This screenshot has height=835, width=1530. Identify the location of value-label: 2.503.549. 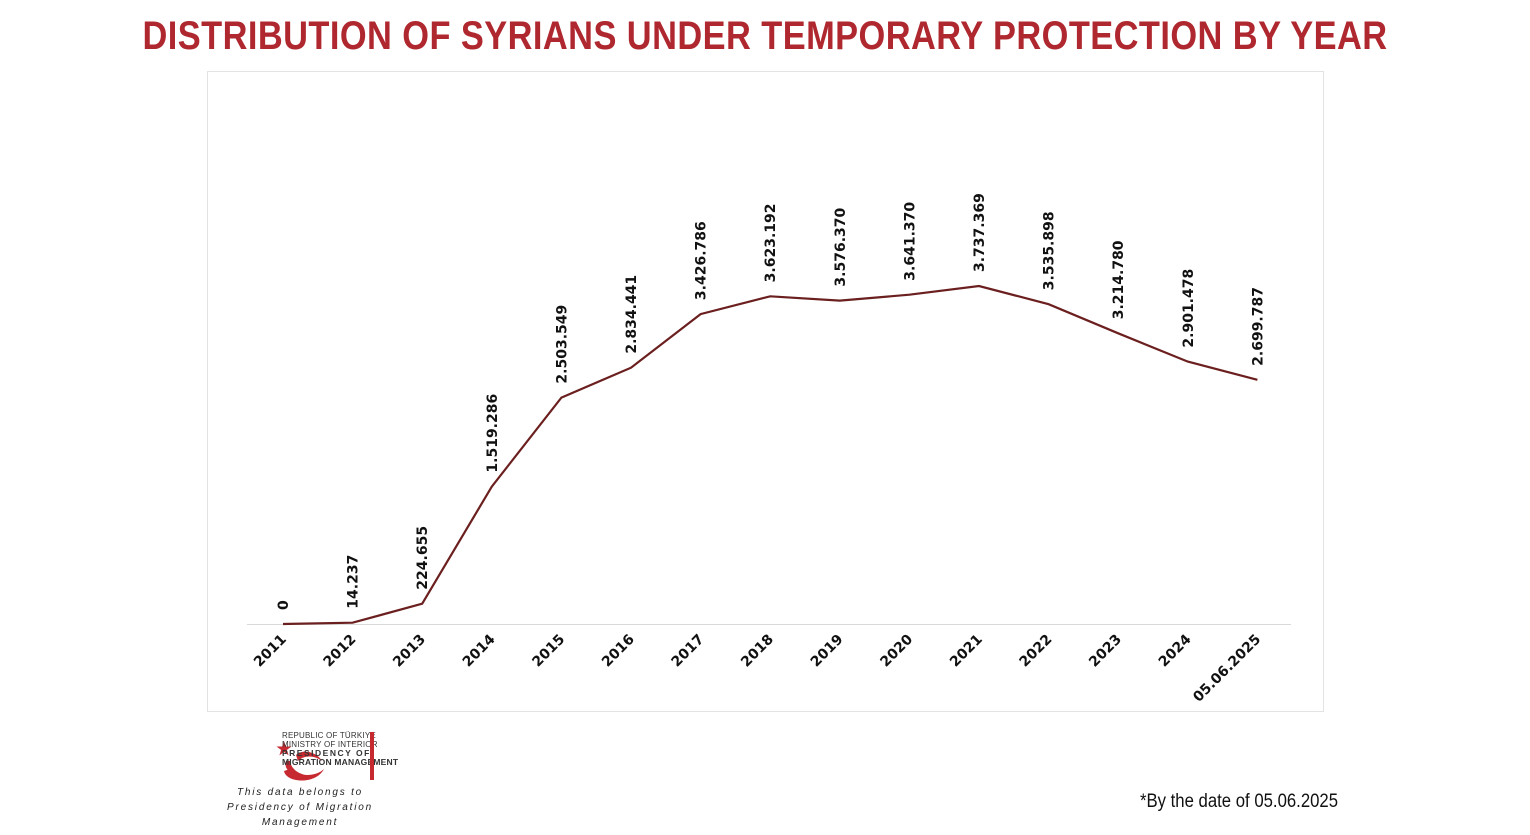
(562, 344).